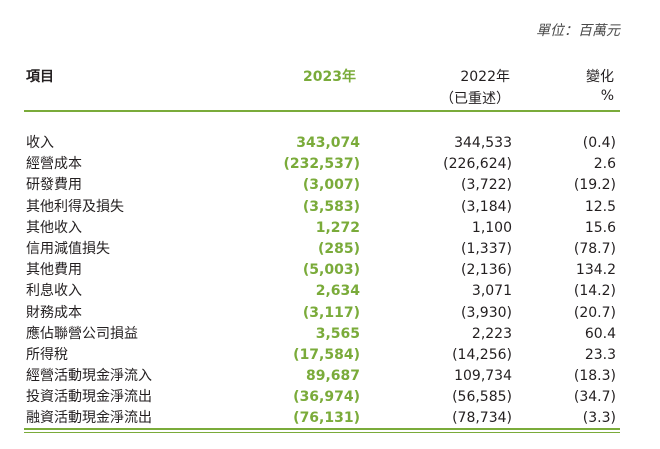  What do you see at coordinates (75, 206) in the screenshot?
I see `row-label: 其他利得及損失` at bounding box center [75, 206].